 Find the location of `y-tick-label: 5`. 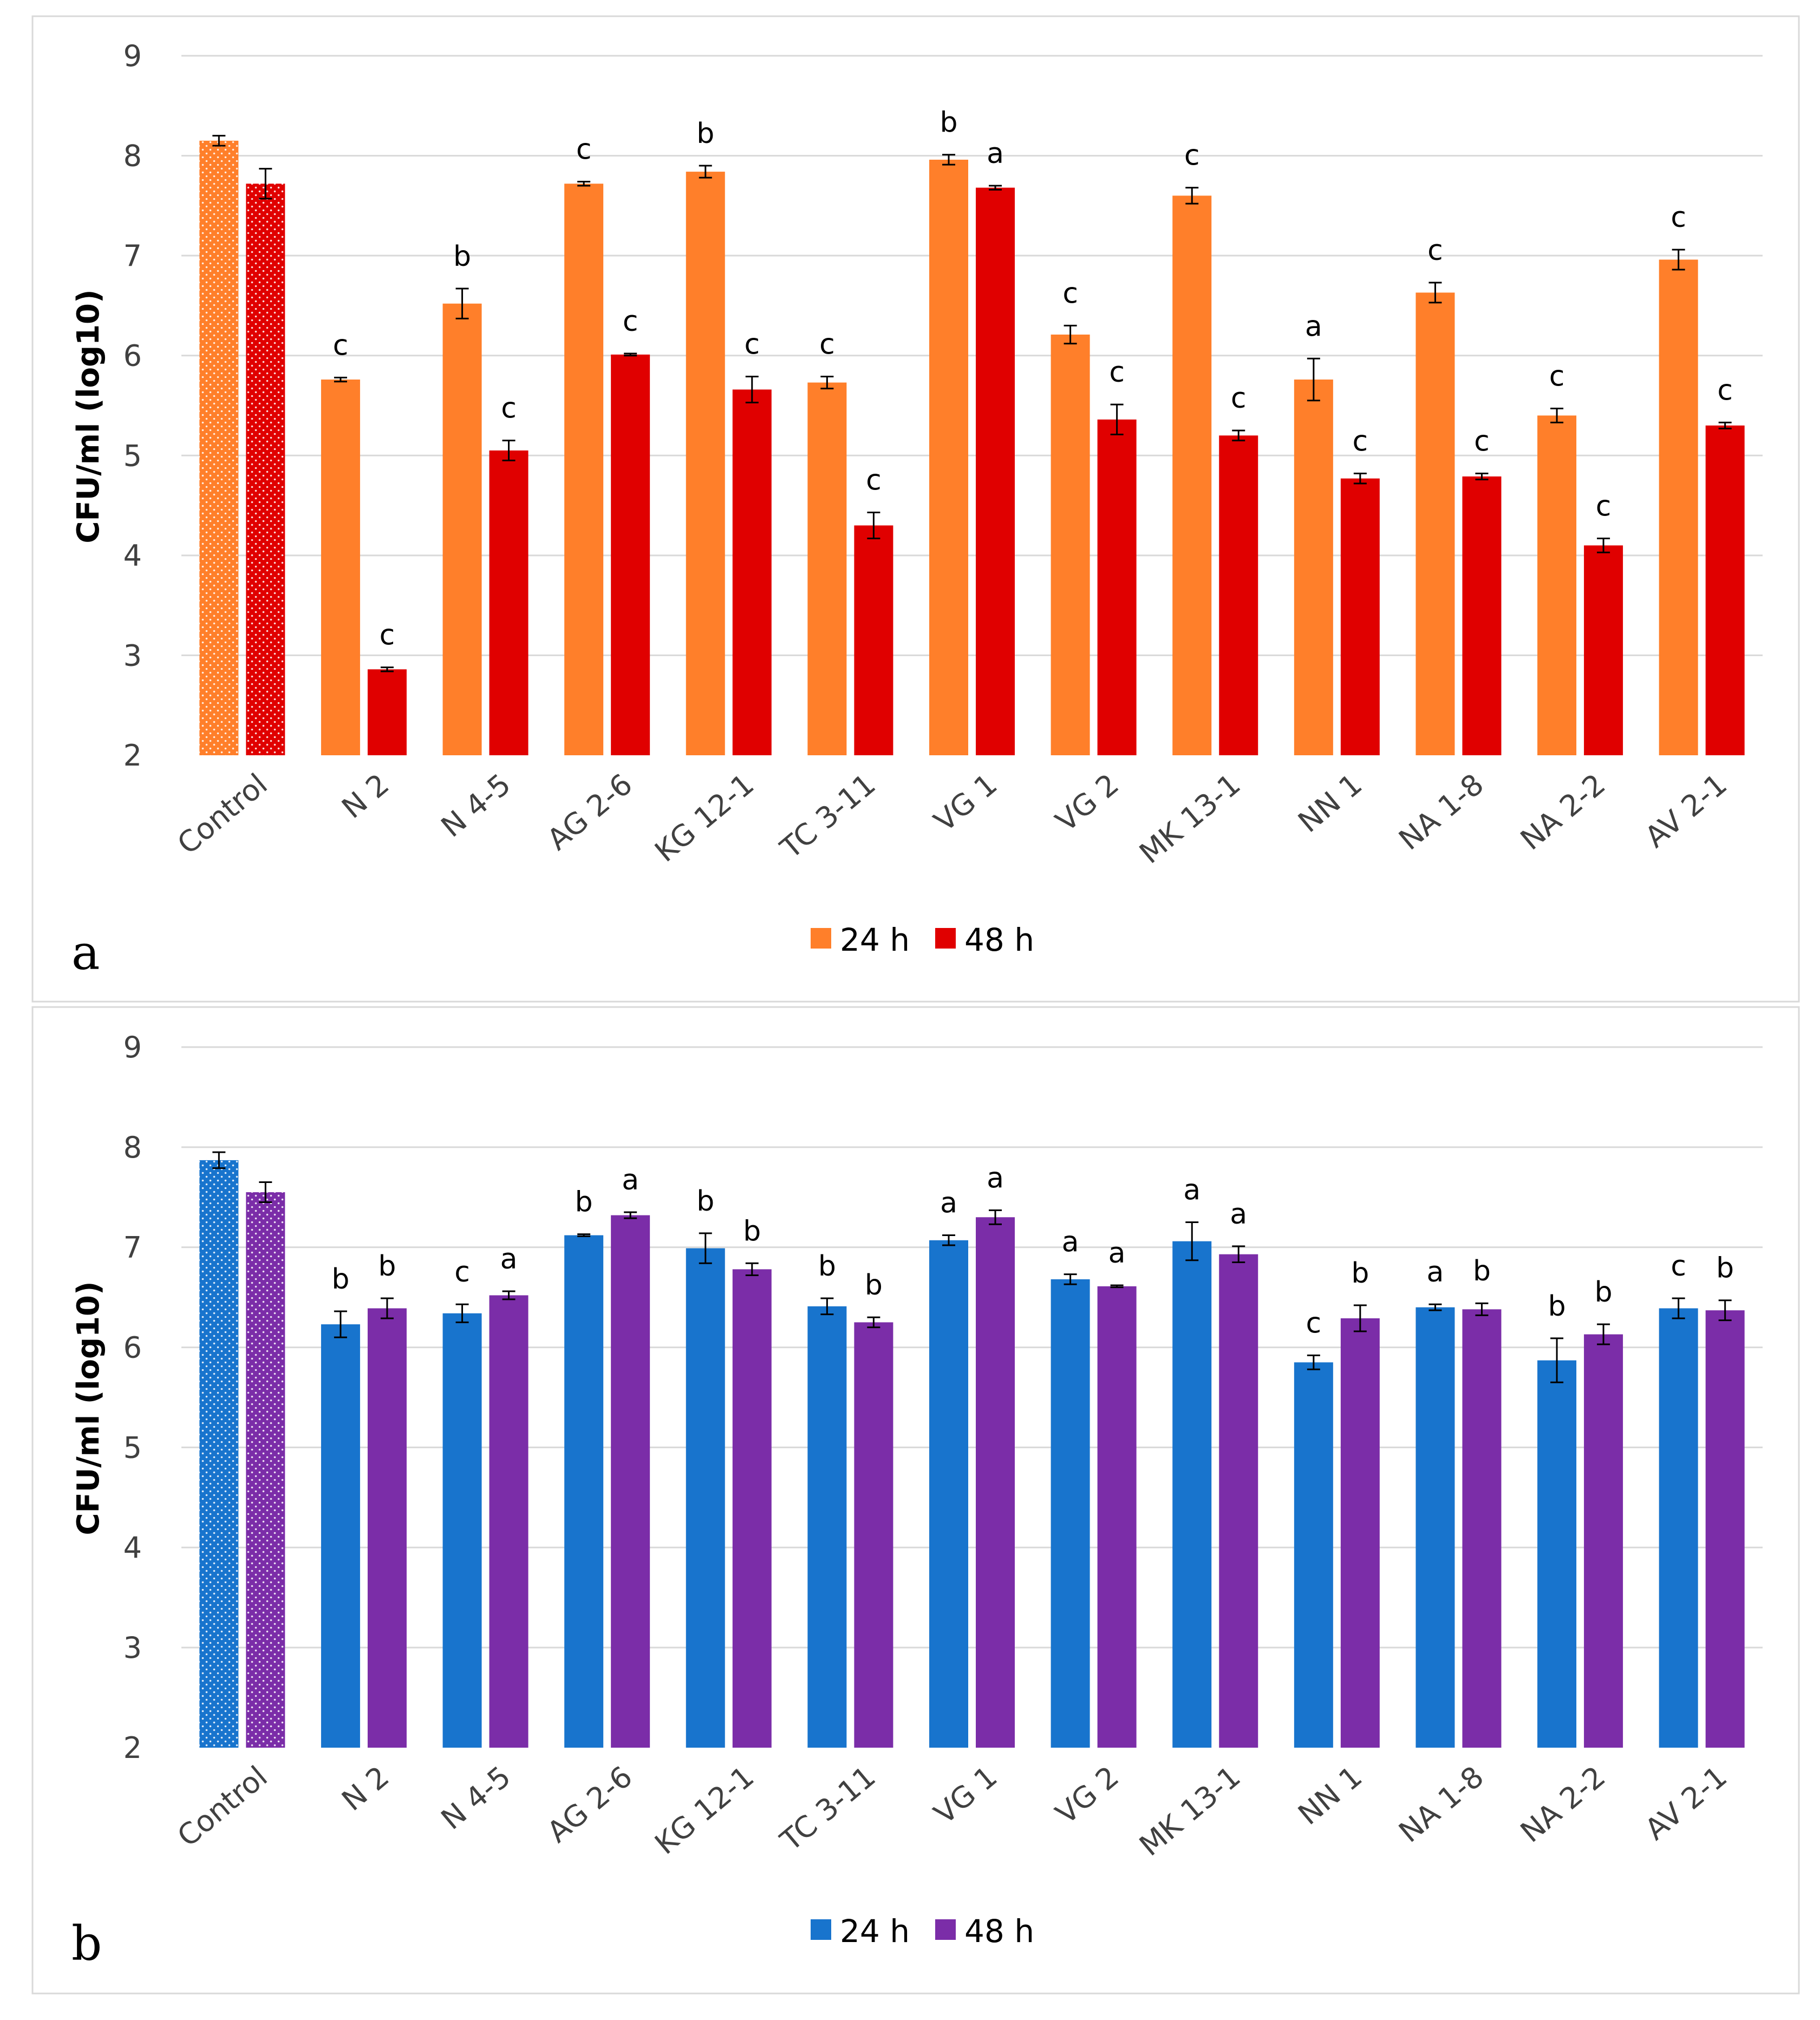

y-tick-label: 5 is located at coordinates (132, 1448).